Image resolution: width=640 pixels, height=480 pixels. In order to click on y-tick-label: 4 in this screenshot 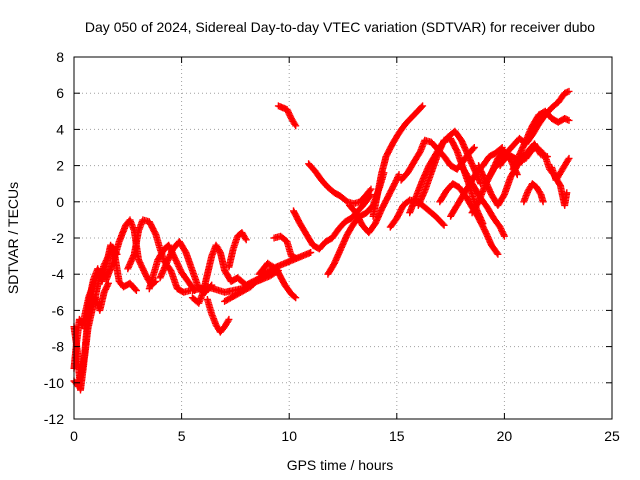, I will do `click(60, 129)`.